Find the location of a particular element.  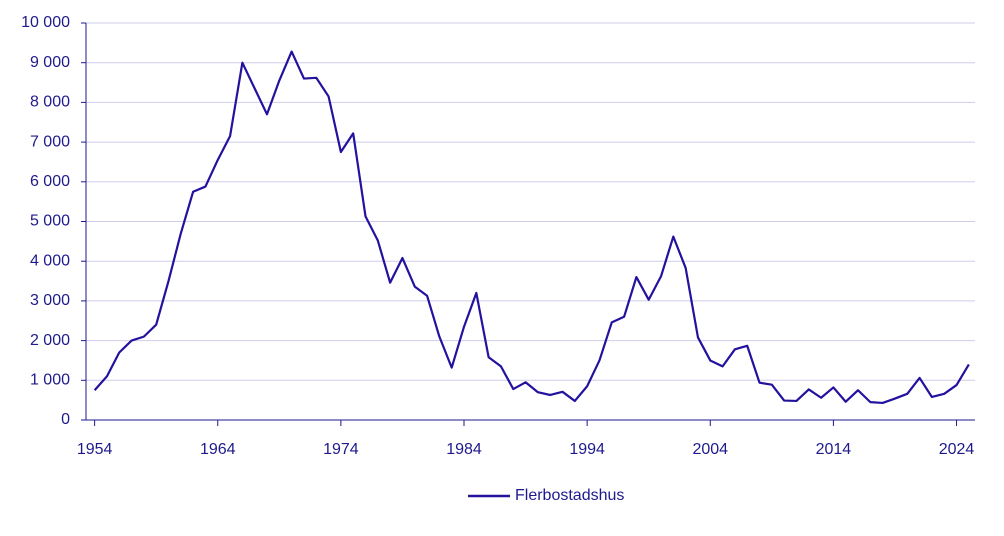

x-tick-label: 2024 is located at coordinates (957, 449).